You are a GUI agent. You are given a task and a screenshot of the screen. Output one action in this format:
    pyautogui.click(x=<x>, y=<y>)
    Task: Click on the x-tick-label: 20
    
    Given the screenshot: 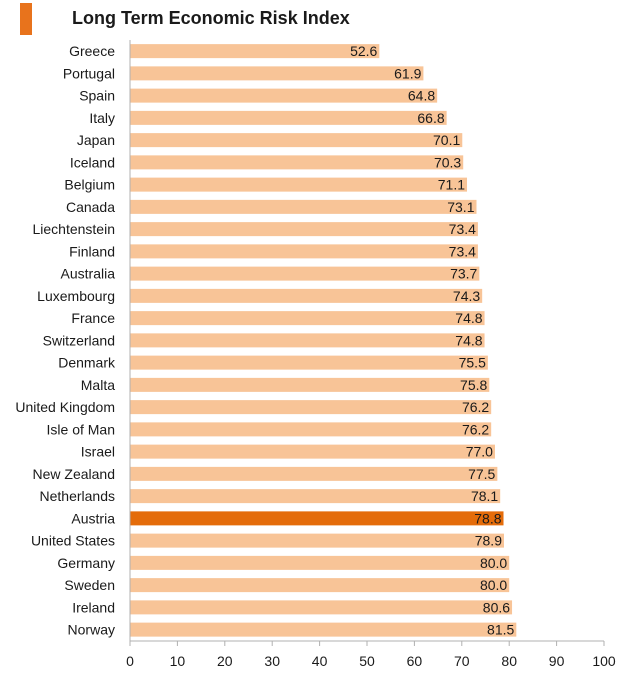 What is the action you would take?
    pyautogui.click(x=225, y=661)
    